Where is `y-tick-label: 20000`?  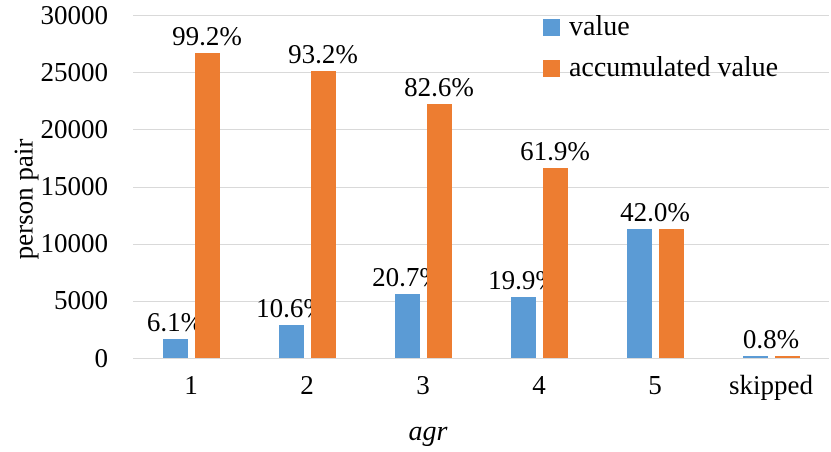 y-tick-label: 20000 is located at coordinates (74, 128).